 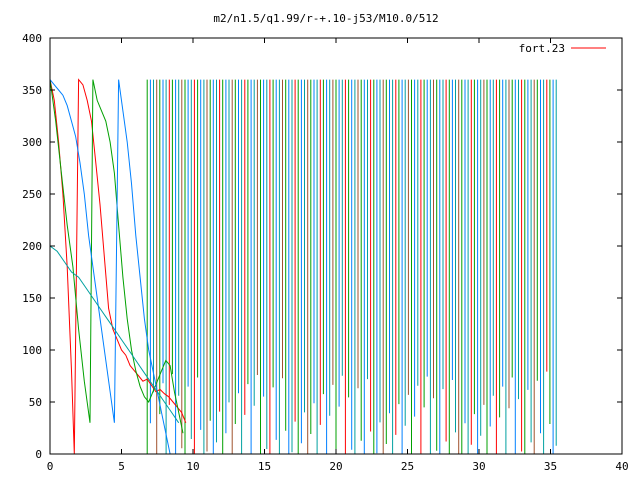 I want to click on legend-label: fort.23, so click(x=542, y=48).